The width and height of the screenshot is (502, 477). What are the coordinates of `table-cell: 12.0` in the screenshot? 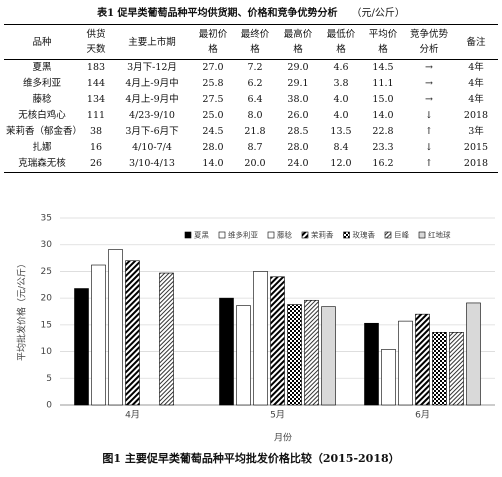 It's located at (341, 163).